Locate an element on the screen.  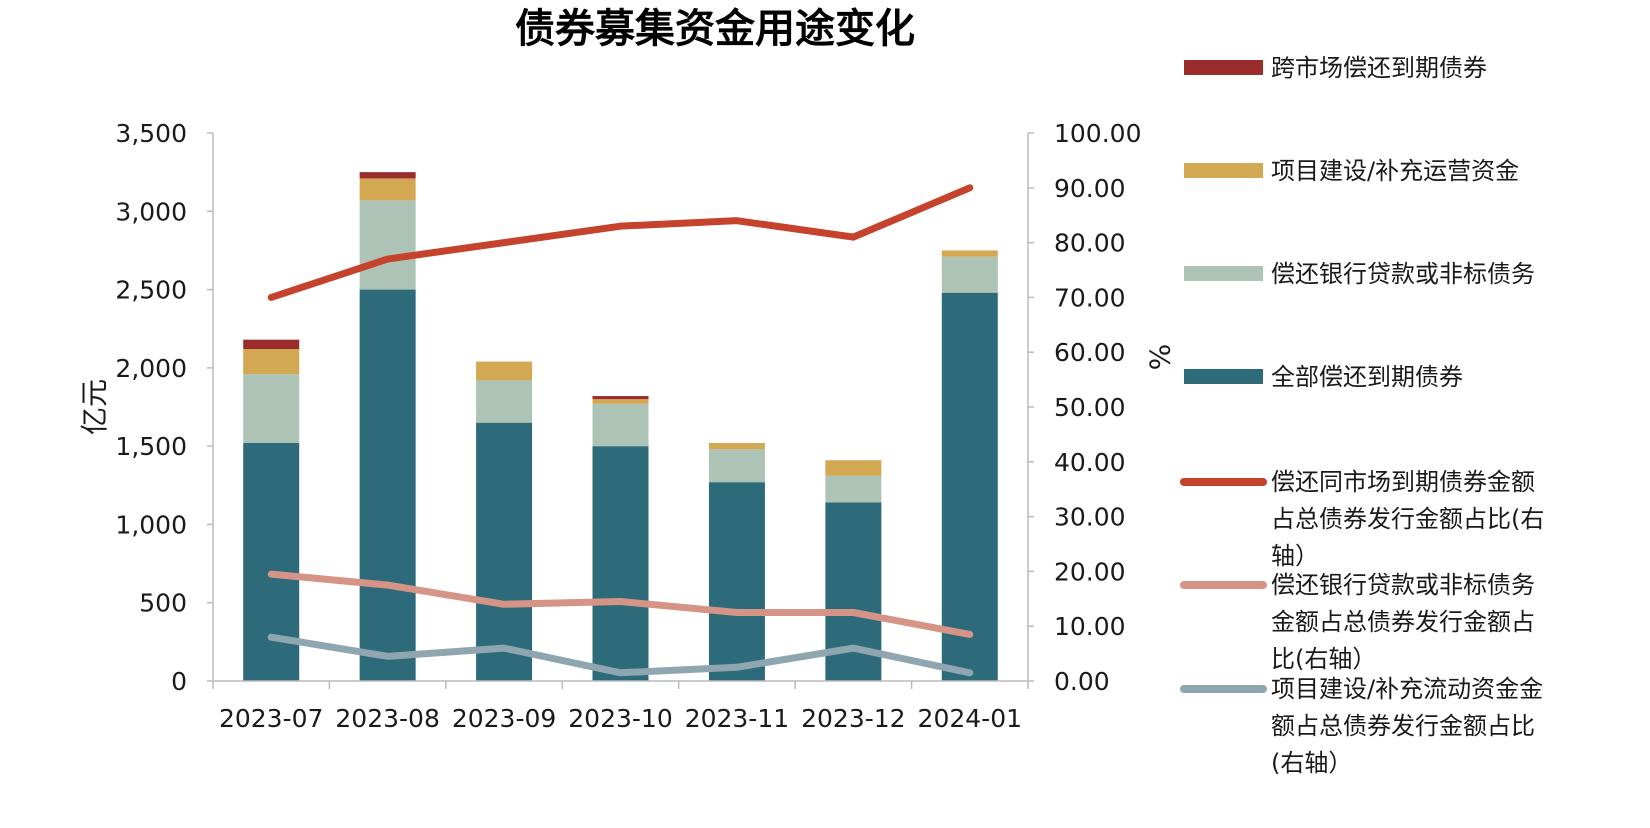
left-tick-label-6: 3,000 is located at coordinates (151, 211).